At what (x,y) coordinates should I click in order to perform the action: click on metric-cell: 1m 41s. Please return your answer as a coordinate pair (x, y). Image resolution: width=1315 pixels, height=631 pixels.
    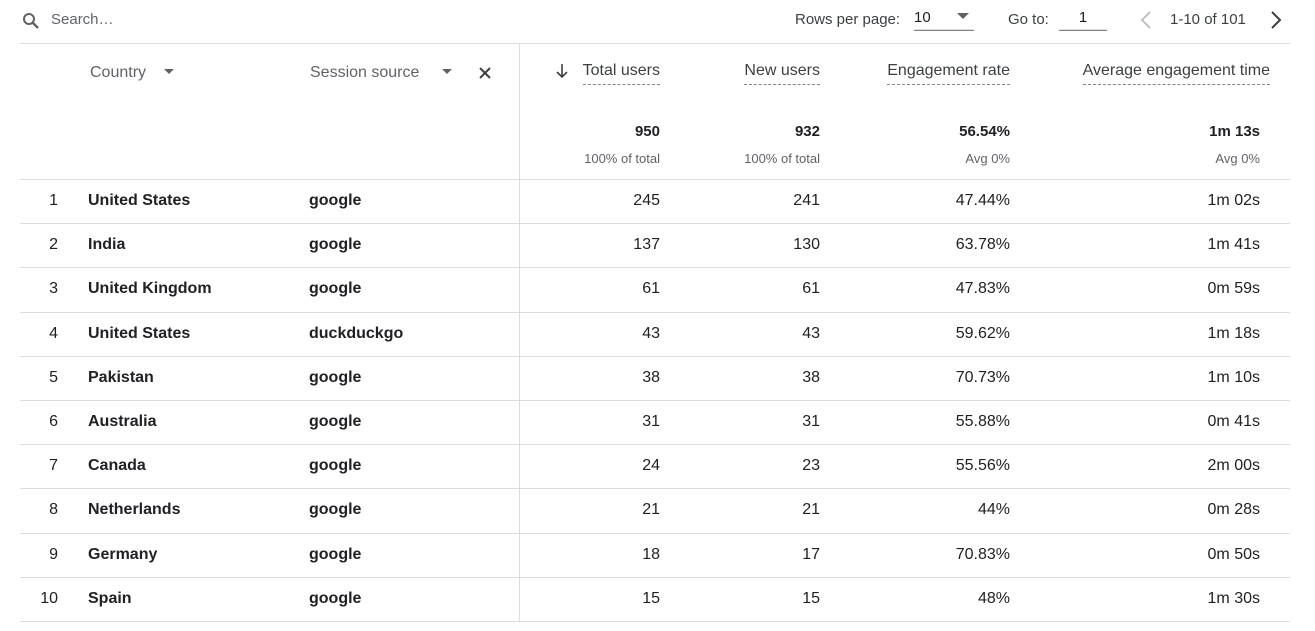
    Looking at the image, I should click on (1233, 245).